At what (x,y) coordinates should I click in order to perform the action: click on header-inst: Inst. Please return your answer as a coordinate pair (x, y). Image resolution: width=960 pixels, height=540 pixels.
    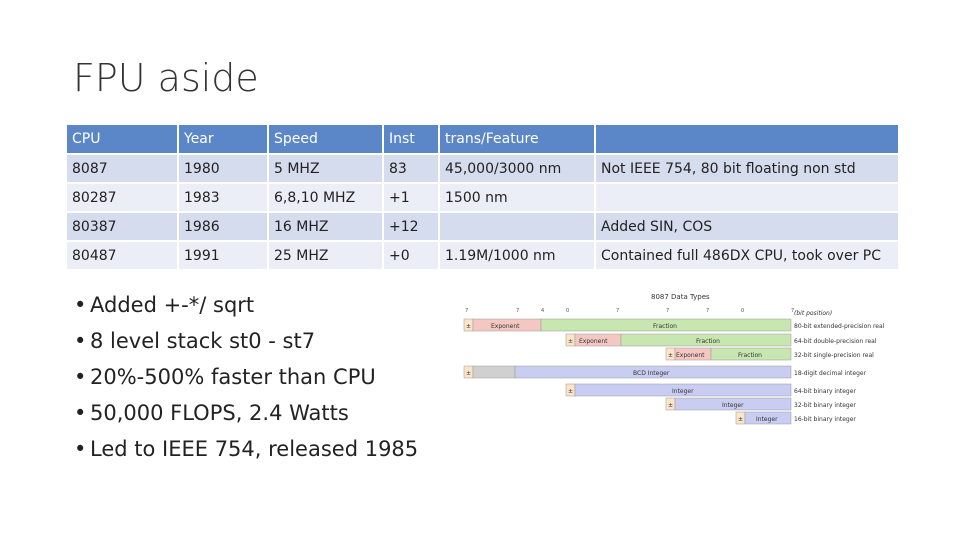
    Looking at the image, I should click on (412, 139).